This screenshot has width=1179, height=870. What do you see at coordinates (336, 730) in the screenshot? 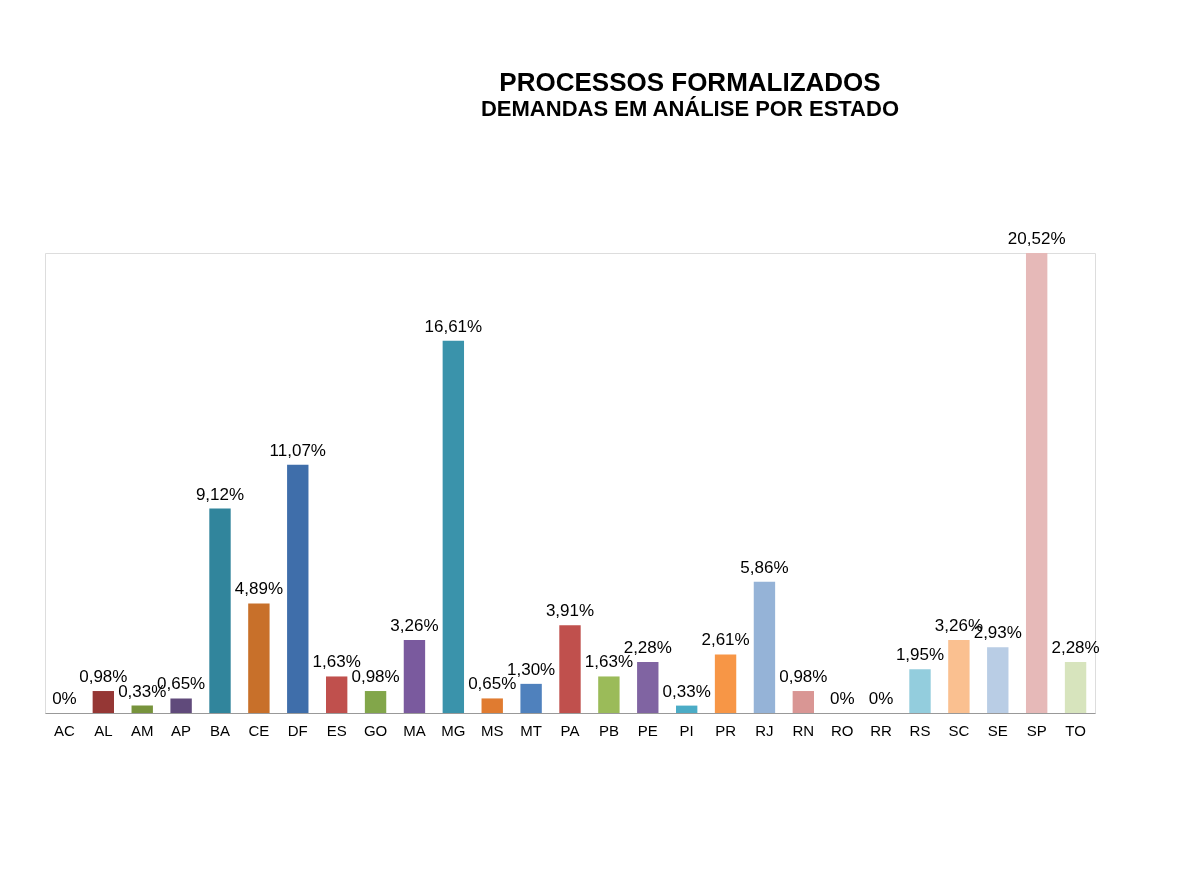
I see `x-tick-label: ES` at bounding box center [336, 730].